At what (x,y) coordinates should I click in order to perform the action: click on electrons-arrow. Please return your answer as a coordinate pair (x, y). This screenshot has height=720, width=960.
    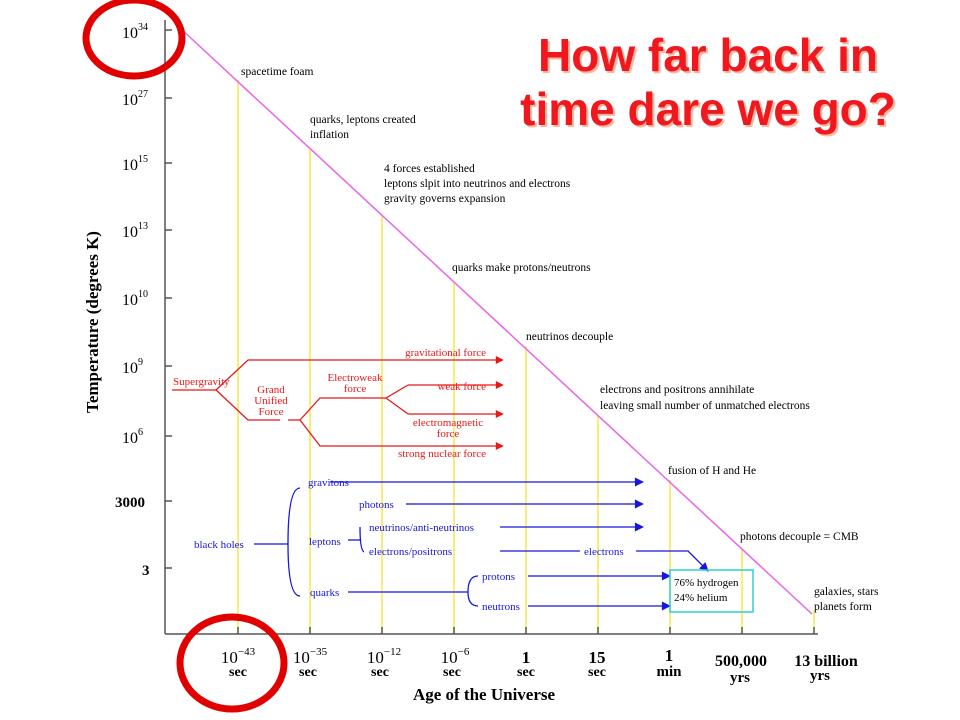
    Looking at the image, I should click on (672, 561).